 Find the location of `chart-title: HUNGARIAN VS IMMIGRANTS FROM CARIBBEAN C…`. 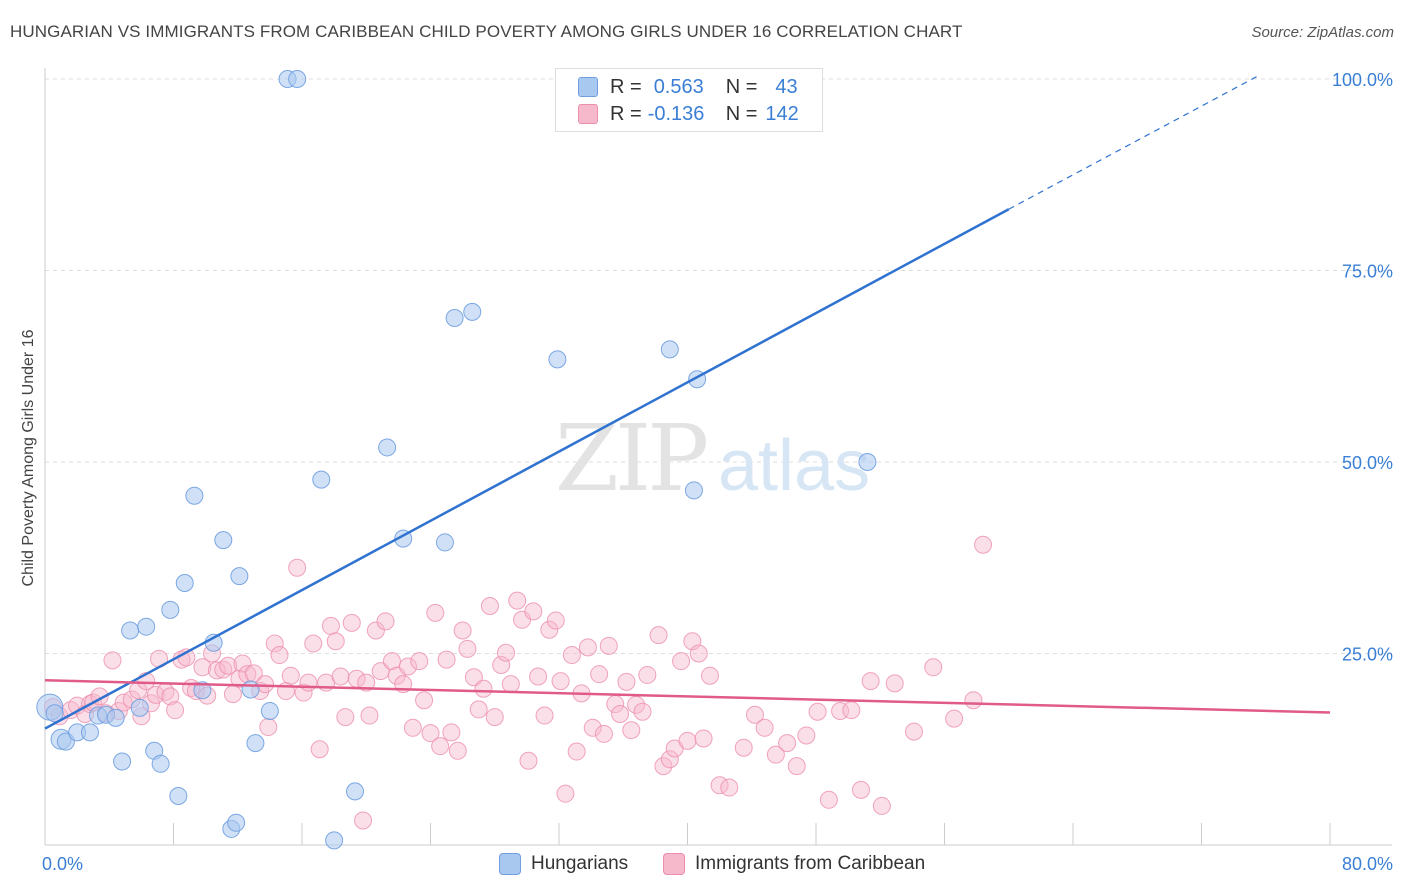

chart-title: HUNGARIAN VS IMMIGRANTS FROM CARIBBEAN C… is located at coordinates (486, 31).